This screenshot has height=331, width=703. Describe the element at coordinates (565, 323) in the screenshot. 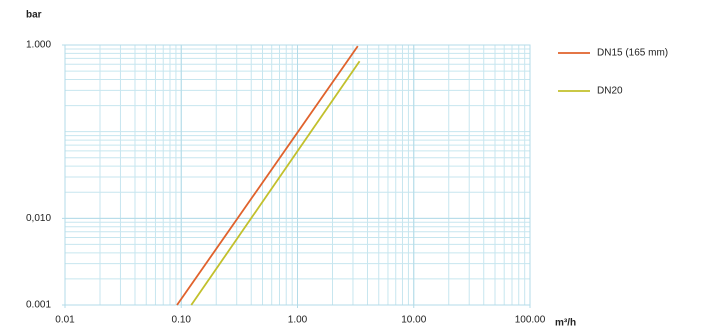

I see `x-axis-label: m³/h` at that location.